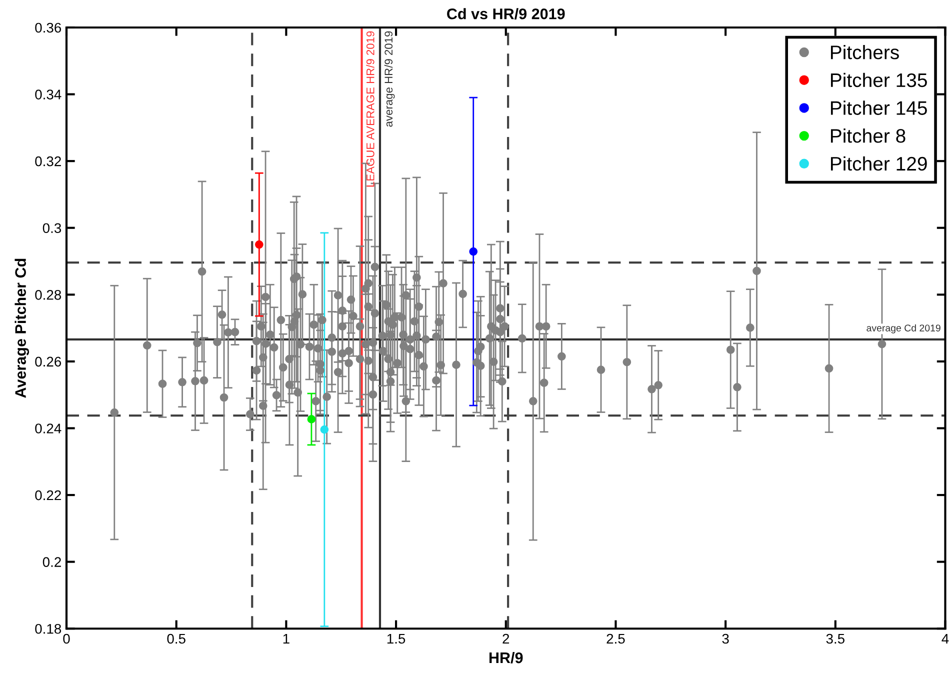 Image resolution: width=950 pixels, height=687 pixels. What do you see at coordinates (615, 639) in the screenshot?
I see `x-tick-label: 2.5` at bounding box center [615, 639].